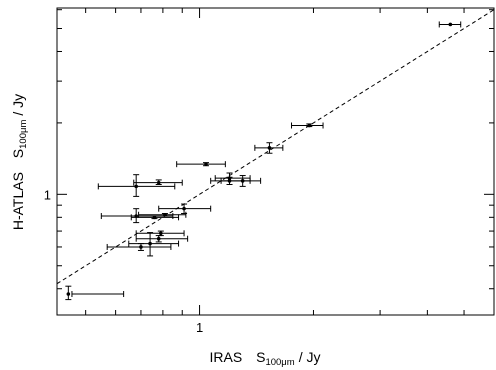 The width and height of the screenshot is (496, 370). Describe the element at coordinates (18, 201) in the screenshot. I see `y-axis-title-main: H-ATLAS` at that location.